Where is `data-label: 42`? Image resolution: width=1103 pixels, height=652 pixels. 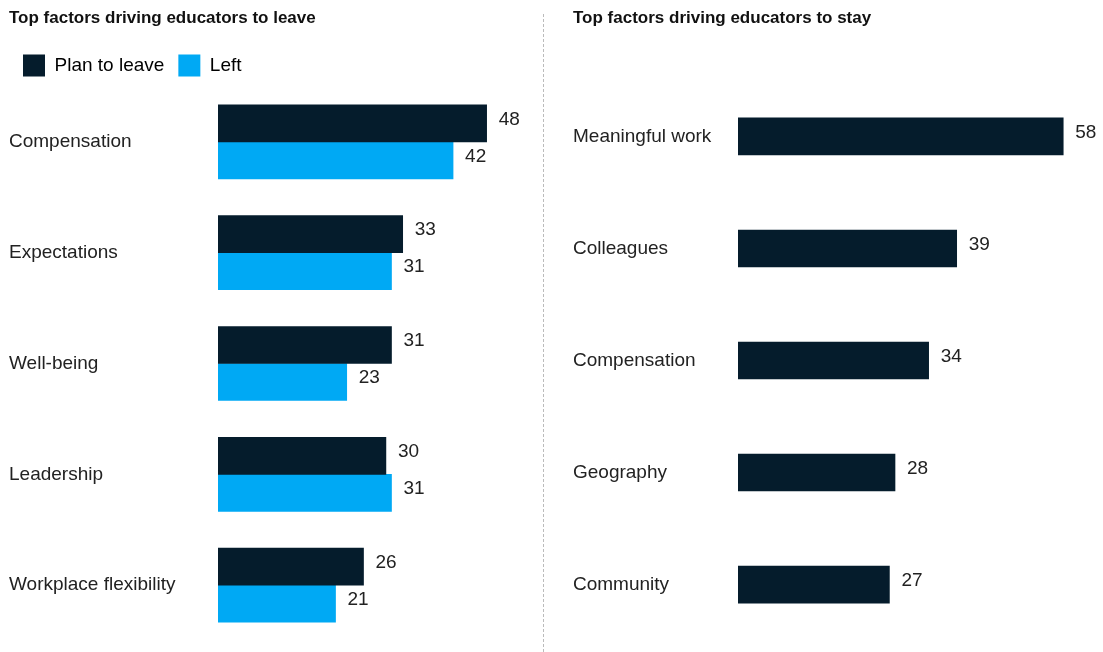
data-label: 42 is located at coordinates (476, 155).